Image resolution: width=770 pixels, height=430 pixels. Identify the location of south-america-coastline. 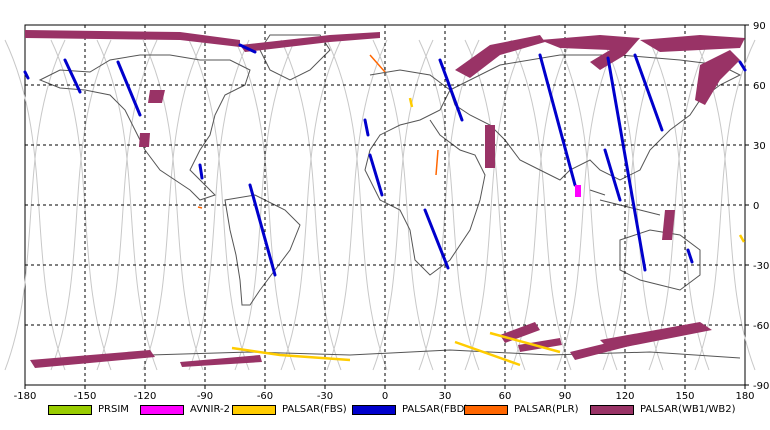
(262, 250).